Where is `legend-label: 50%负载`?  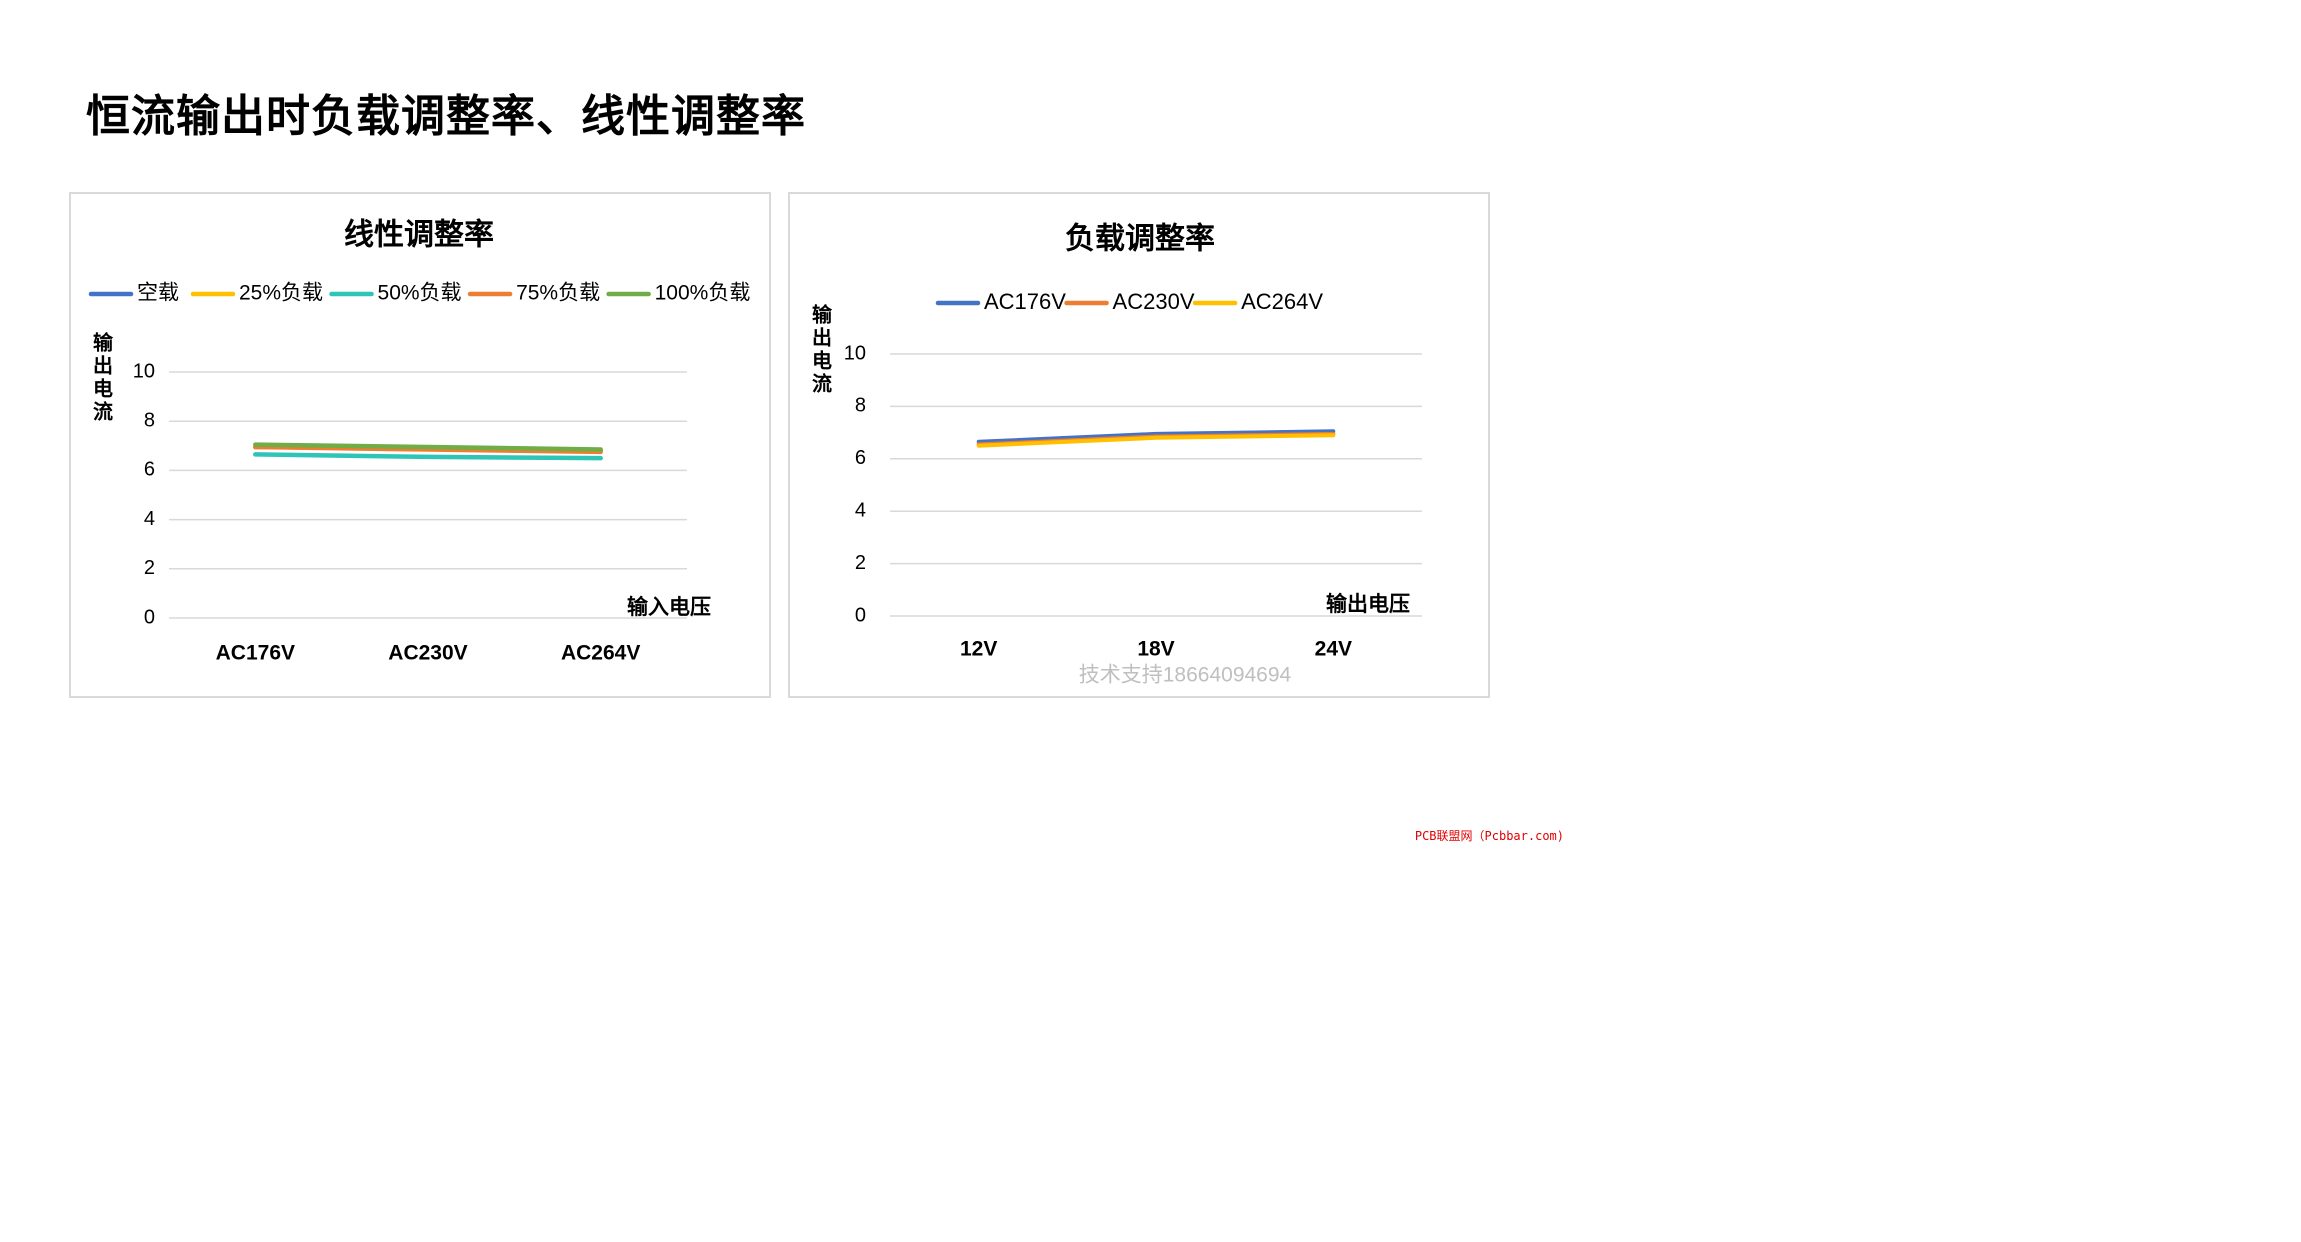 legend-label: 50%负载 is located at coordinates (420, 293).